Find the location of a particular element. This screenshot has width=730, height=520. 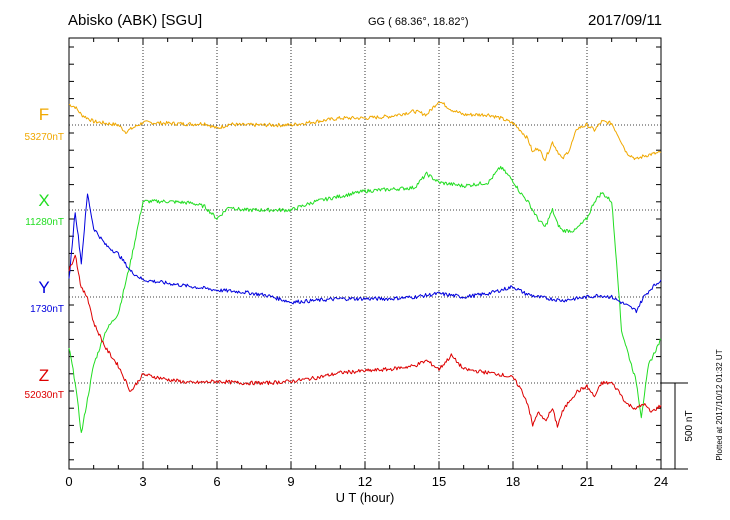

x-tick-label: 6 is located at coordinates (216, 481).